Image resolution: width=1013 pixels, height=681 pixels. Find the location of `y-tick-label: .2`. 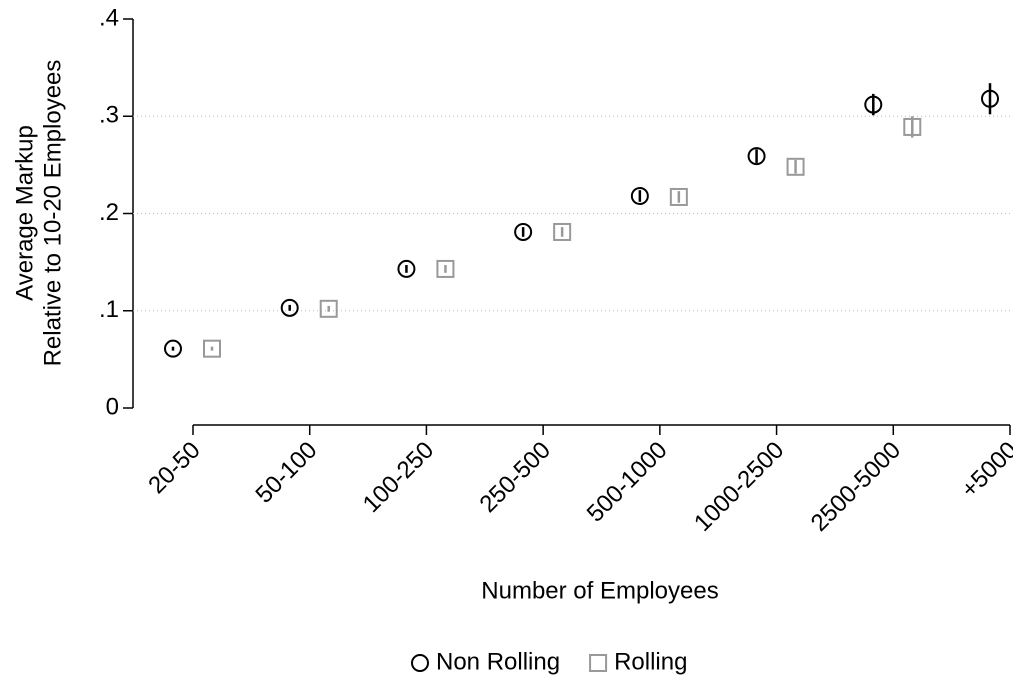

y-tick-label: .2 is located at coordinates (109, 212).